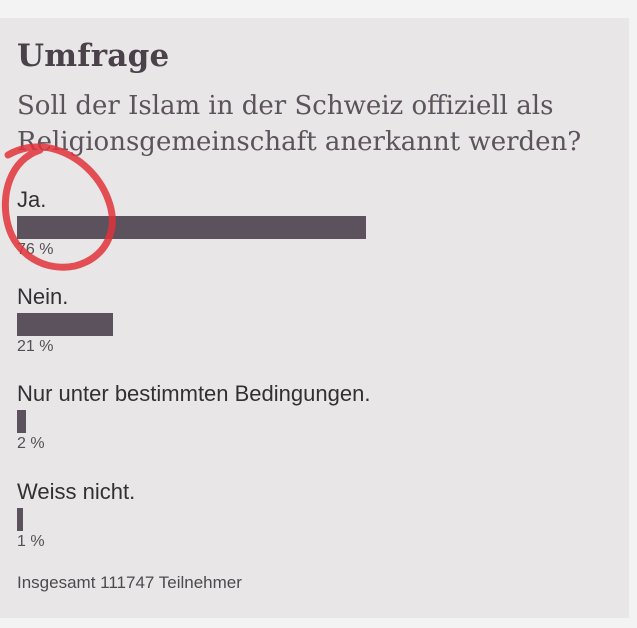 This screenshot has width=637, height=628. Describe the element at coordinates (32, 199) in the screenshot. I see `option-label: Ja.` at that location.